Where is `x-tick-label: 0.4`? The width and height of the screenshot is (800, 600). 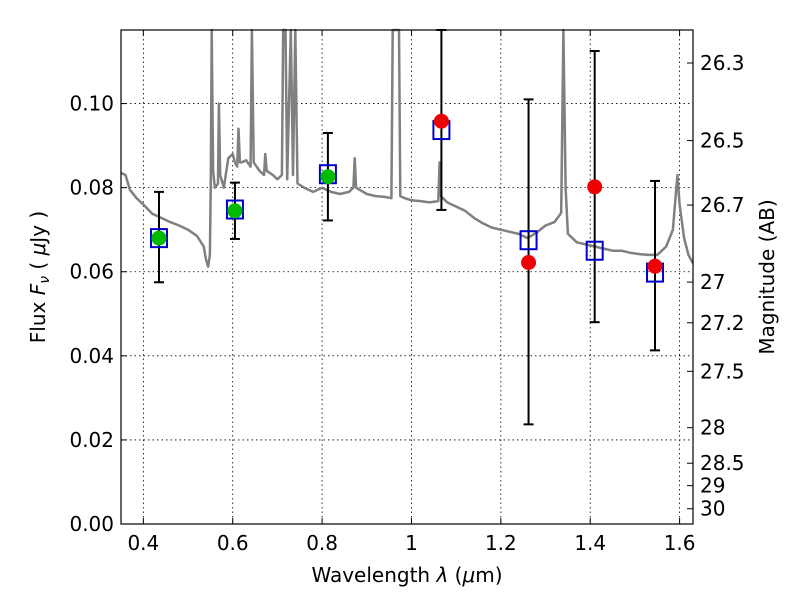 x-tick-label: 0.4 is located at coordinates (143, 543).